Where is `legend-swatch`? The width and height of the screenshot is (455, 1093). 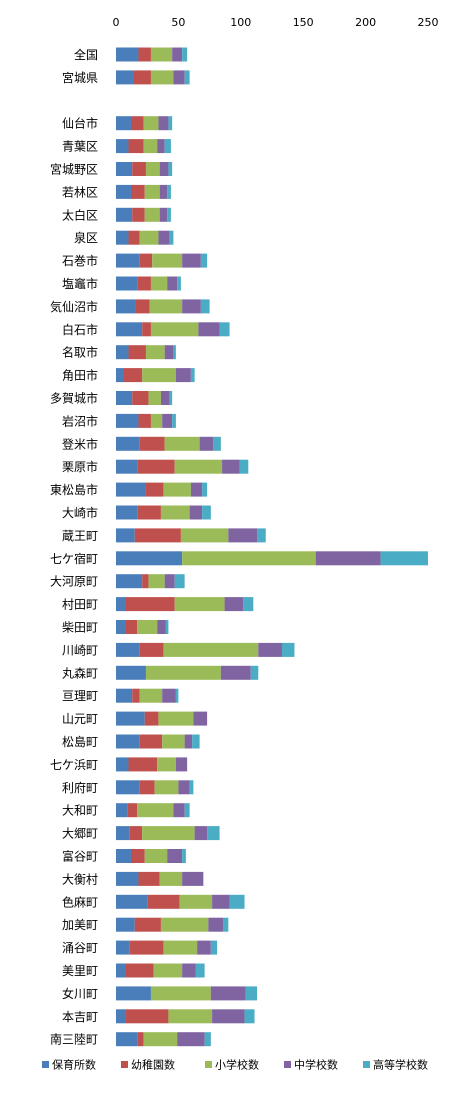
legend-swatch is located at coordinates (366, 1064).